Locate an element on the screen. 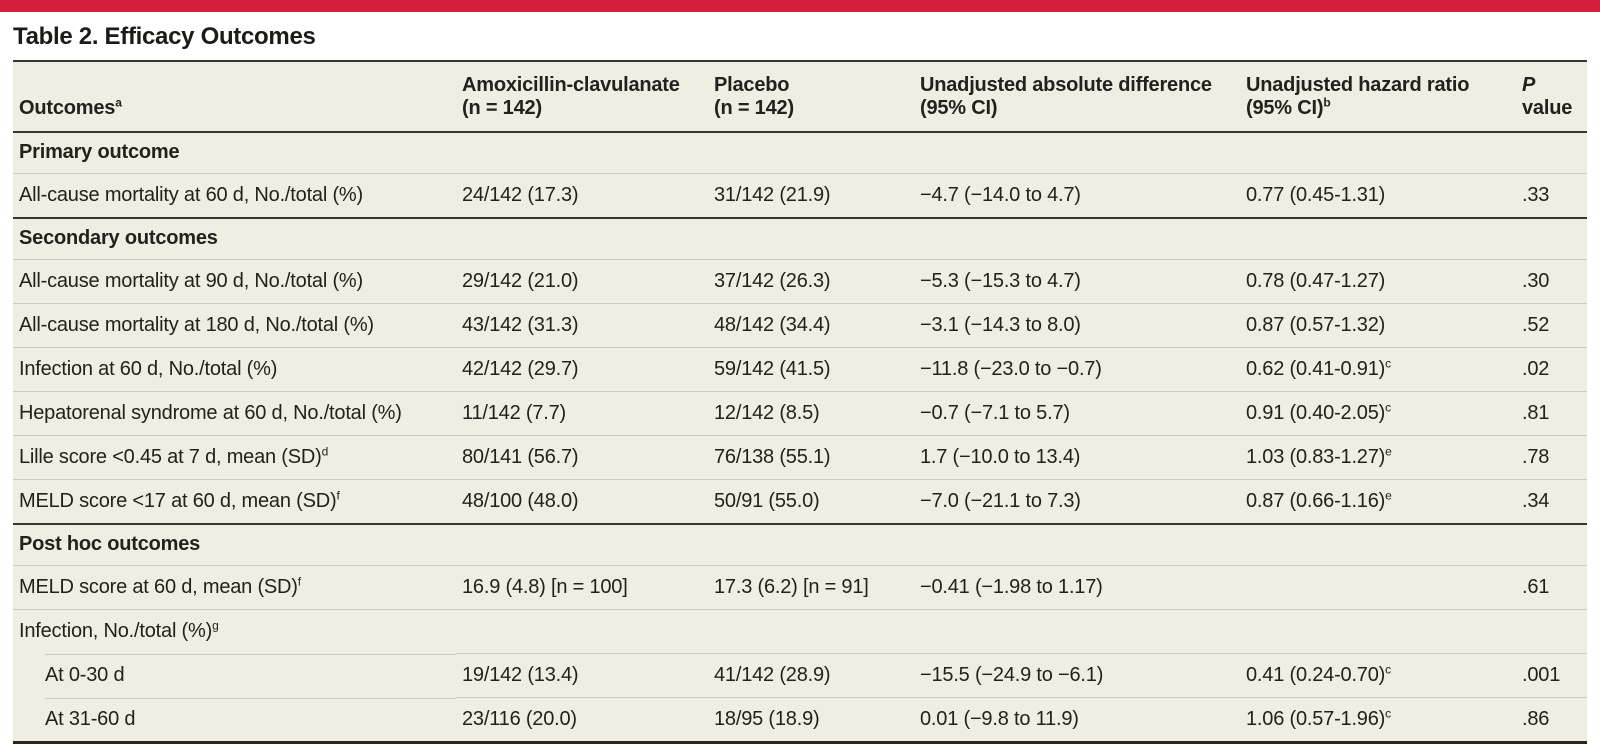  cell-value: 48/142 (34.4) is located at coordinates (772, 324).